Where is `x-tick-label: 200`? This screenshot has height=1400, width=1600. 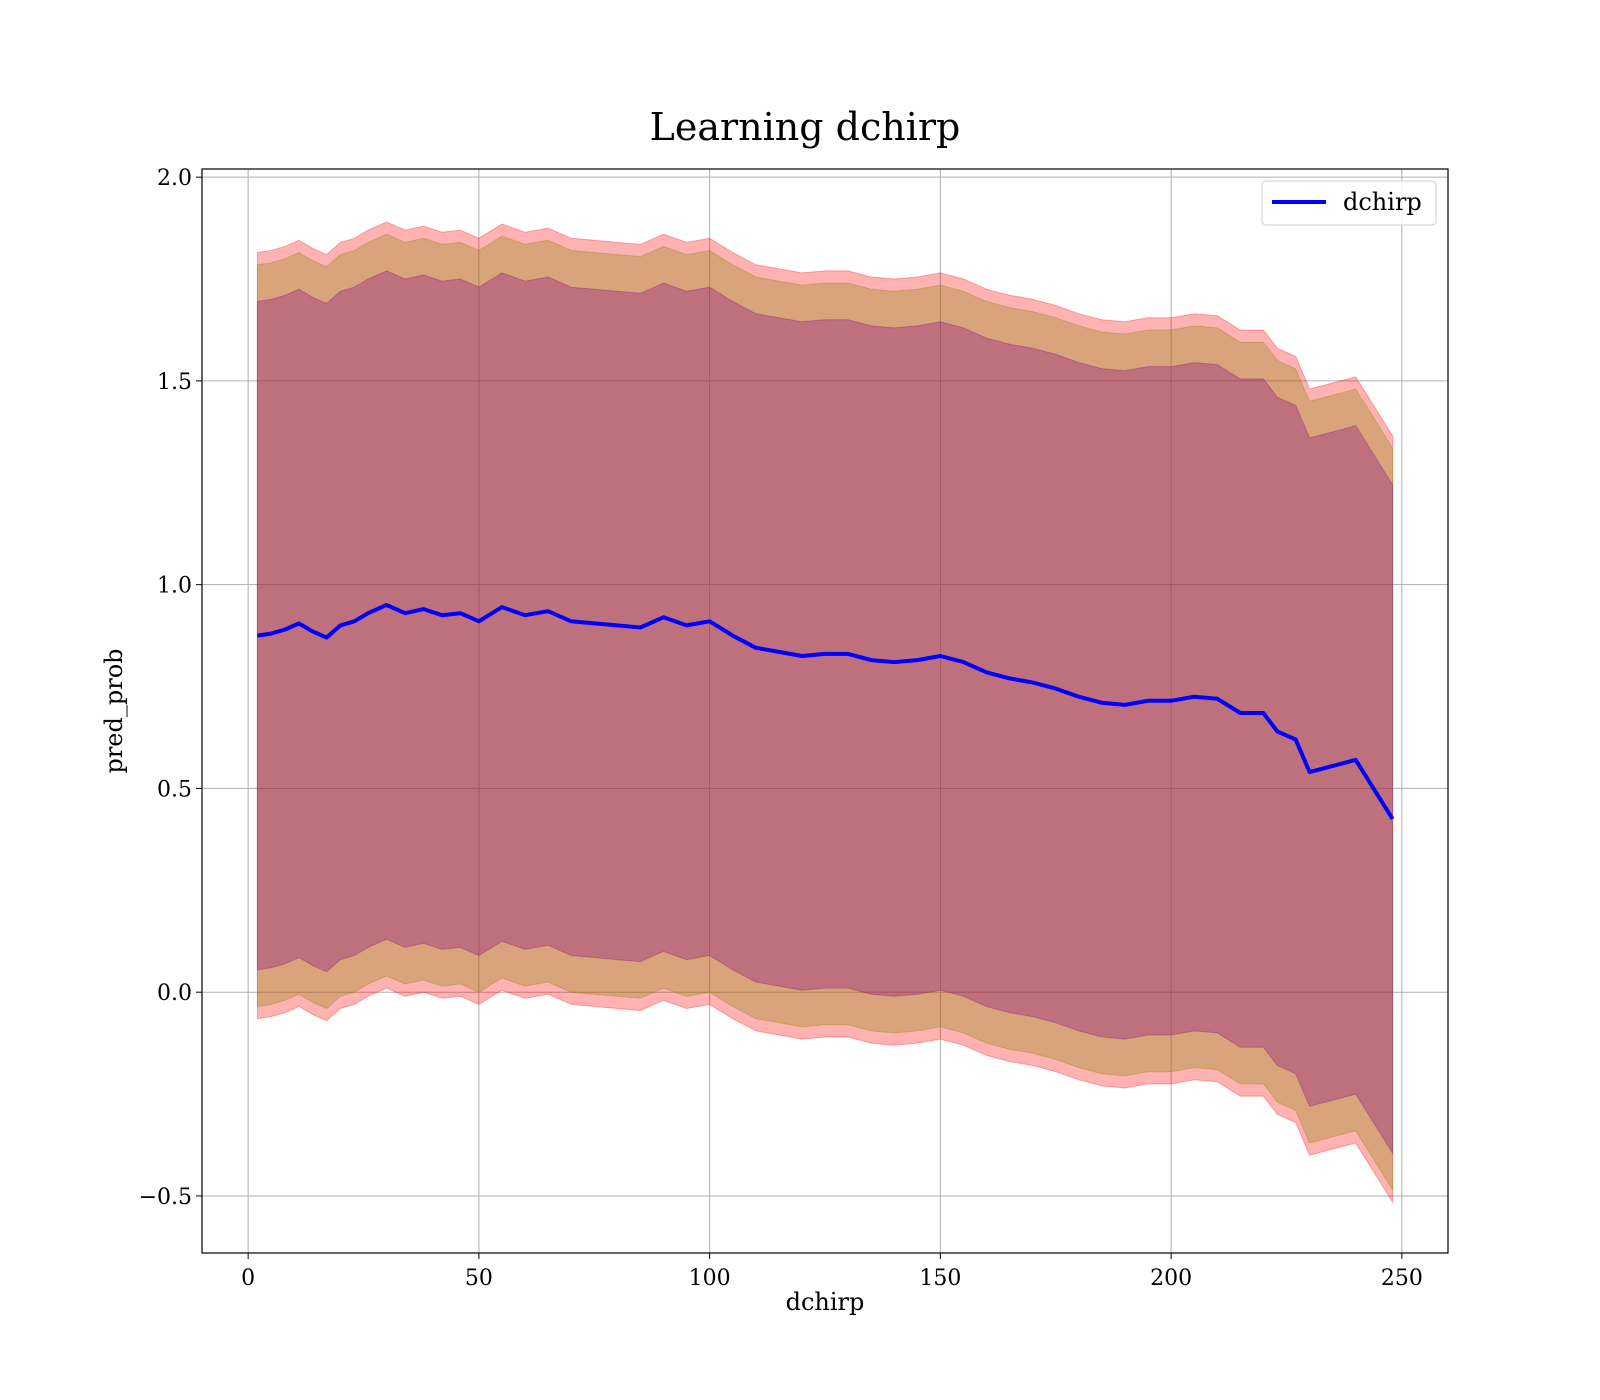 x-tick-label: 200 is located at coordinates (1171, 1278).